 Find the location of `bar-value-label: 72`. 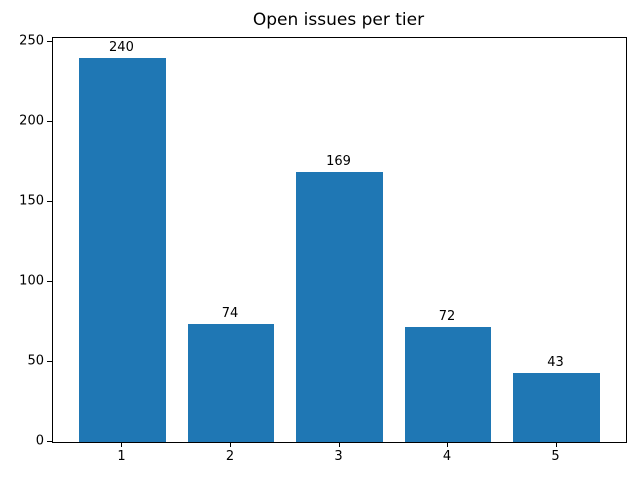

bar-value-label: 72 is located at coordinates (447, 316).